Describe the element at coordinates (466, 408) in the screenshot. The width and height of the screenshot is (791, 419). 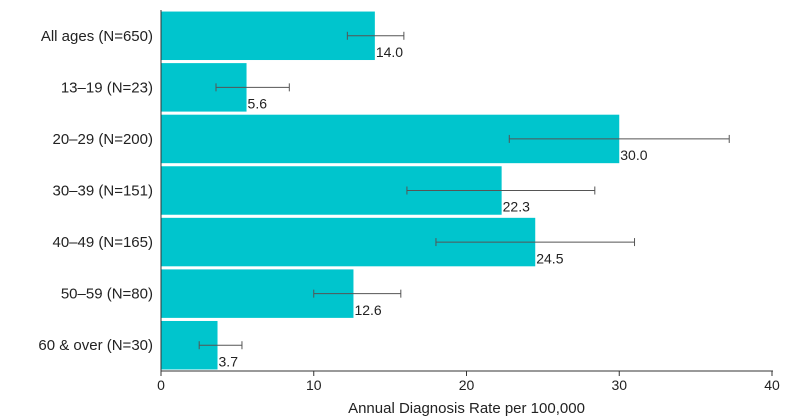
I see `x-axis-title: Annual Diagnosis Rate per 100,000` at that location.